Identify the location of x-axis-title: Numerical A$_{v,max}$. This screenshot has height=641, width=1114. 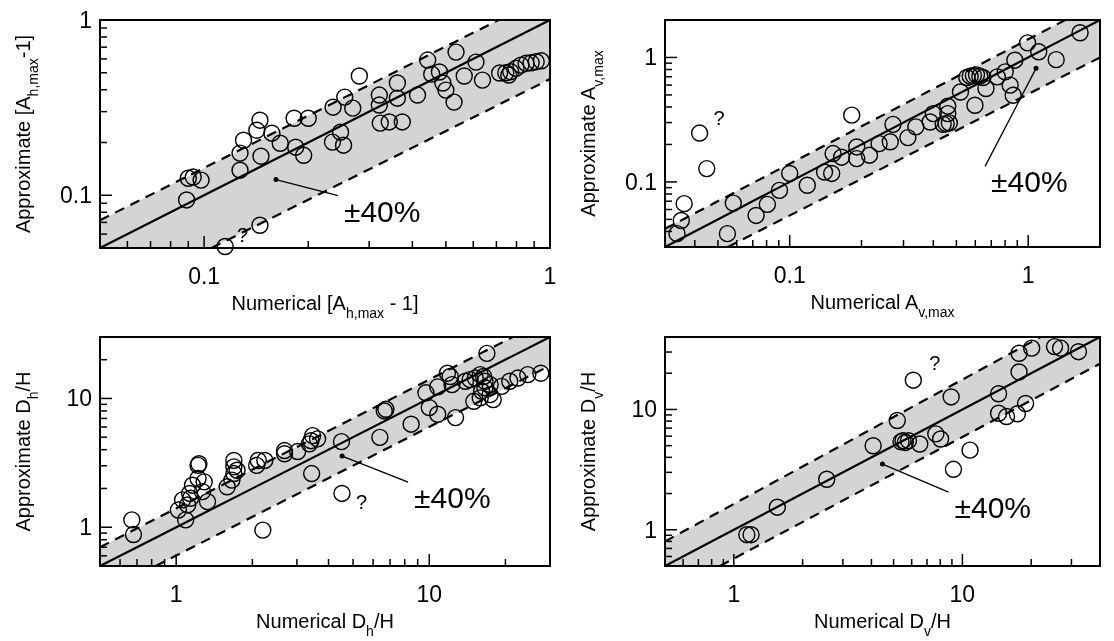
(882, 305).